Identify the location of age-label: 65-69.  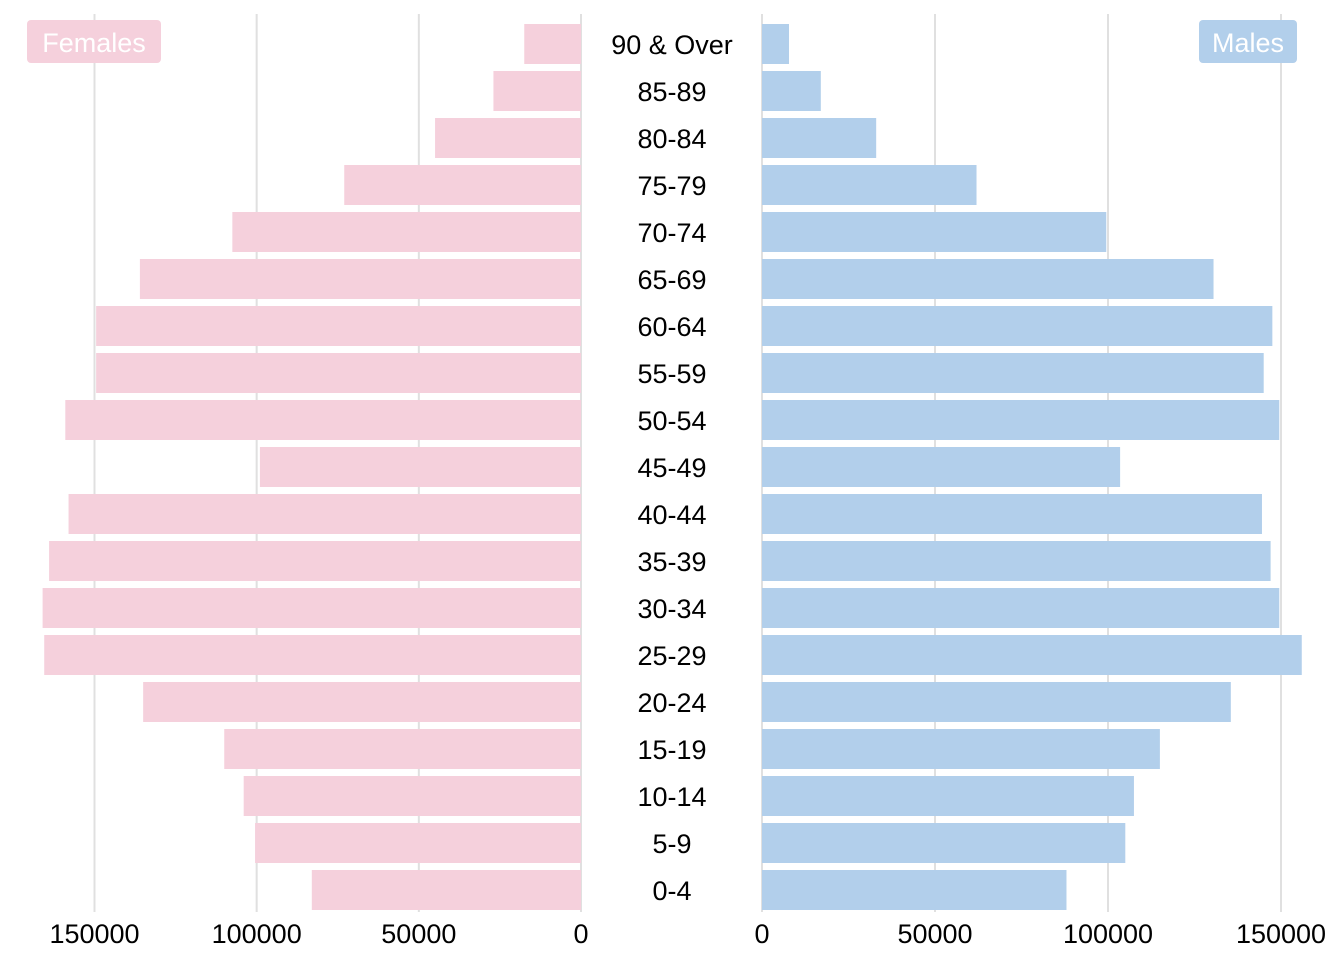
(671, 280).